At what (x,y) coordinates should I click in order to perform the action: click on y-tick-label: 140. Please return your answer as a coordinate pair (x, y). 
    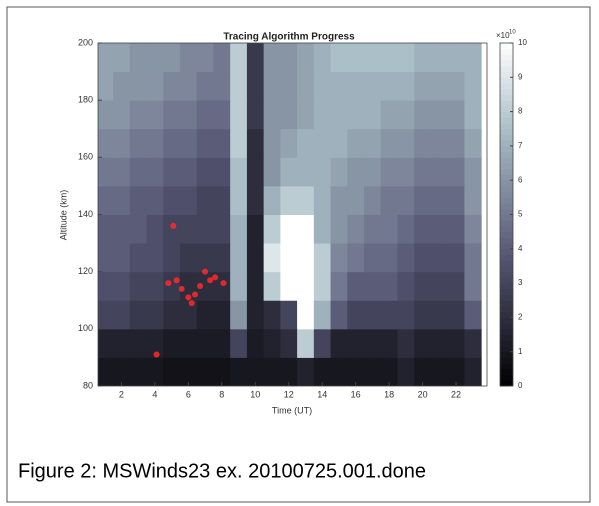
    Looking at the image, I should click on (85, 214).